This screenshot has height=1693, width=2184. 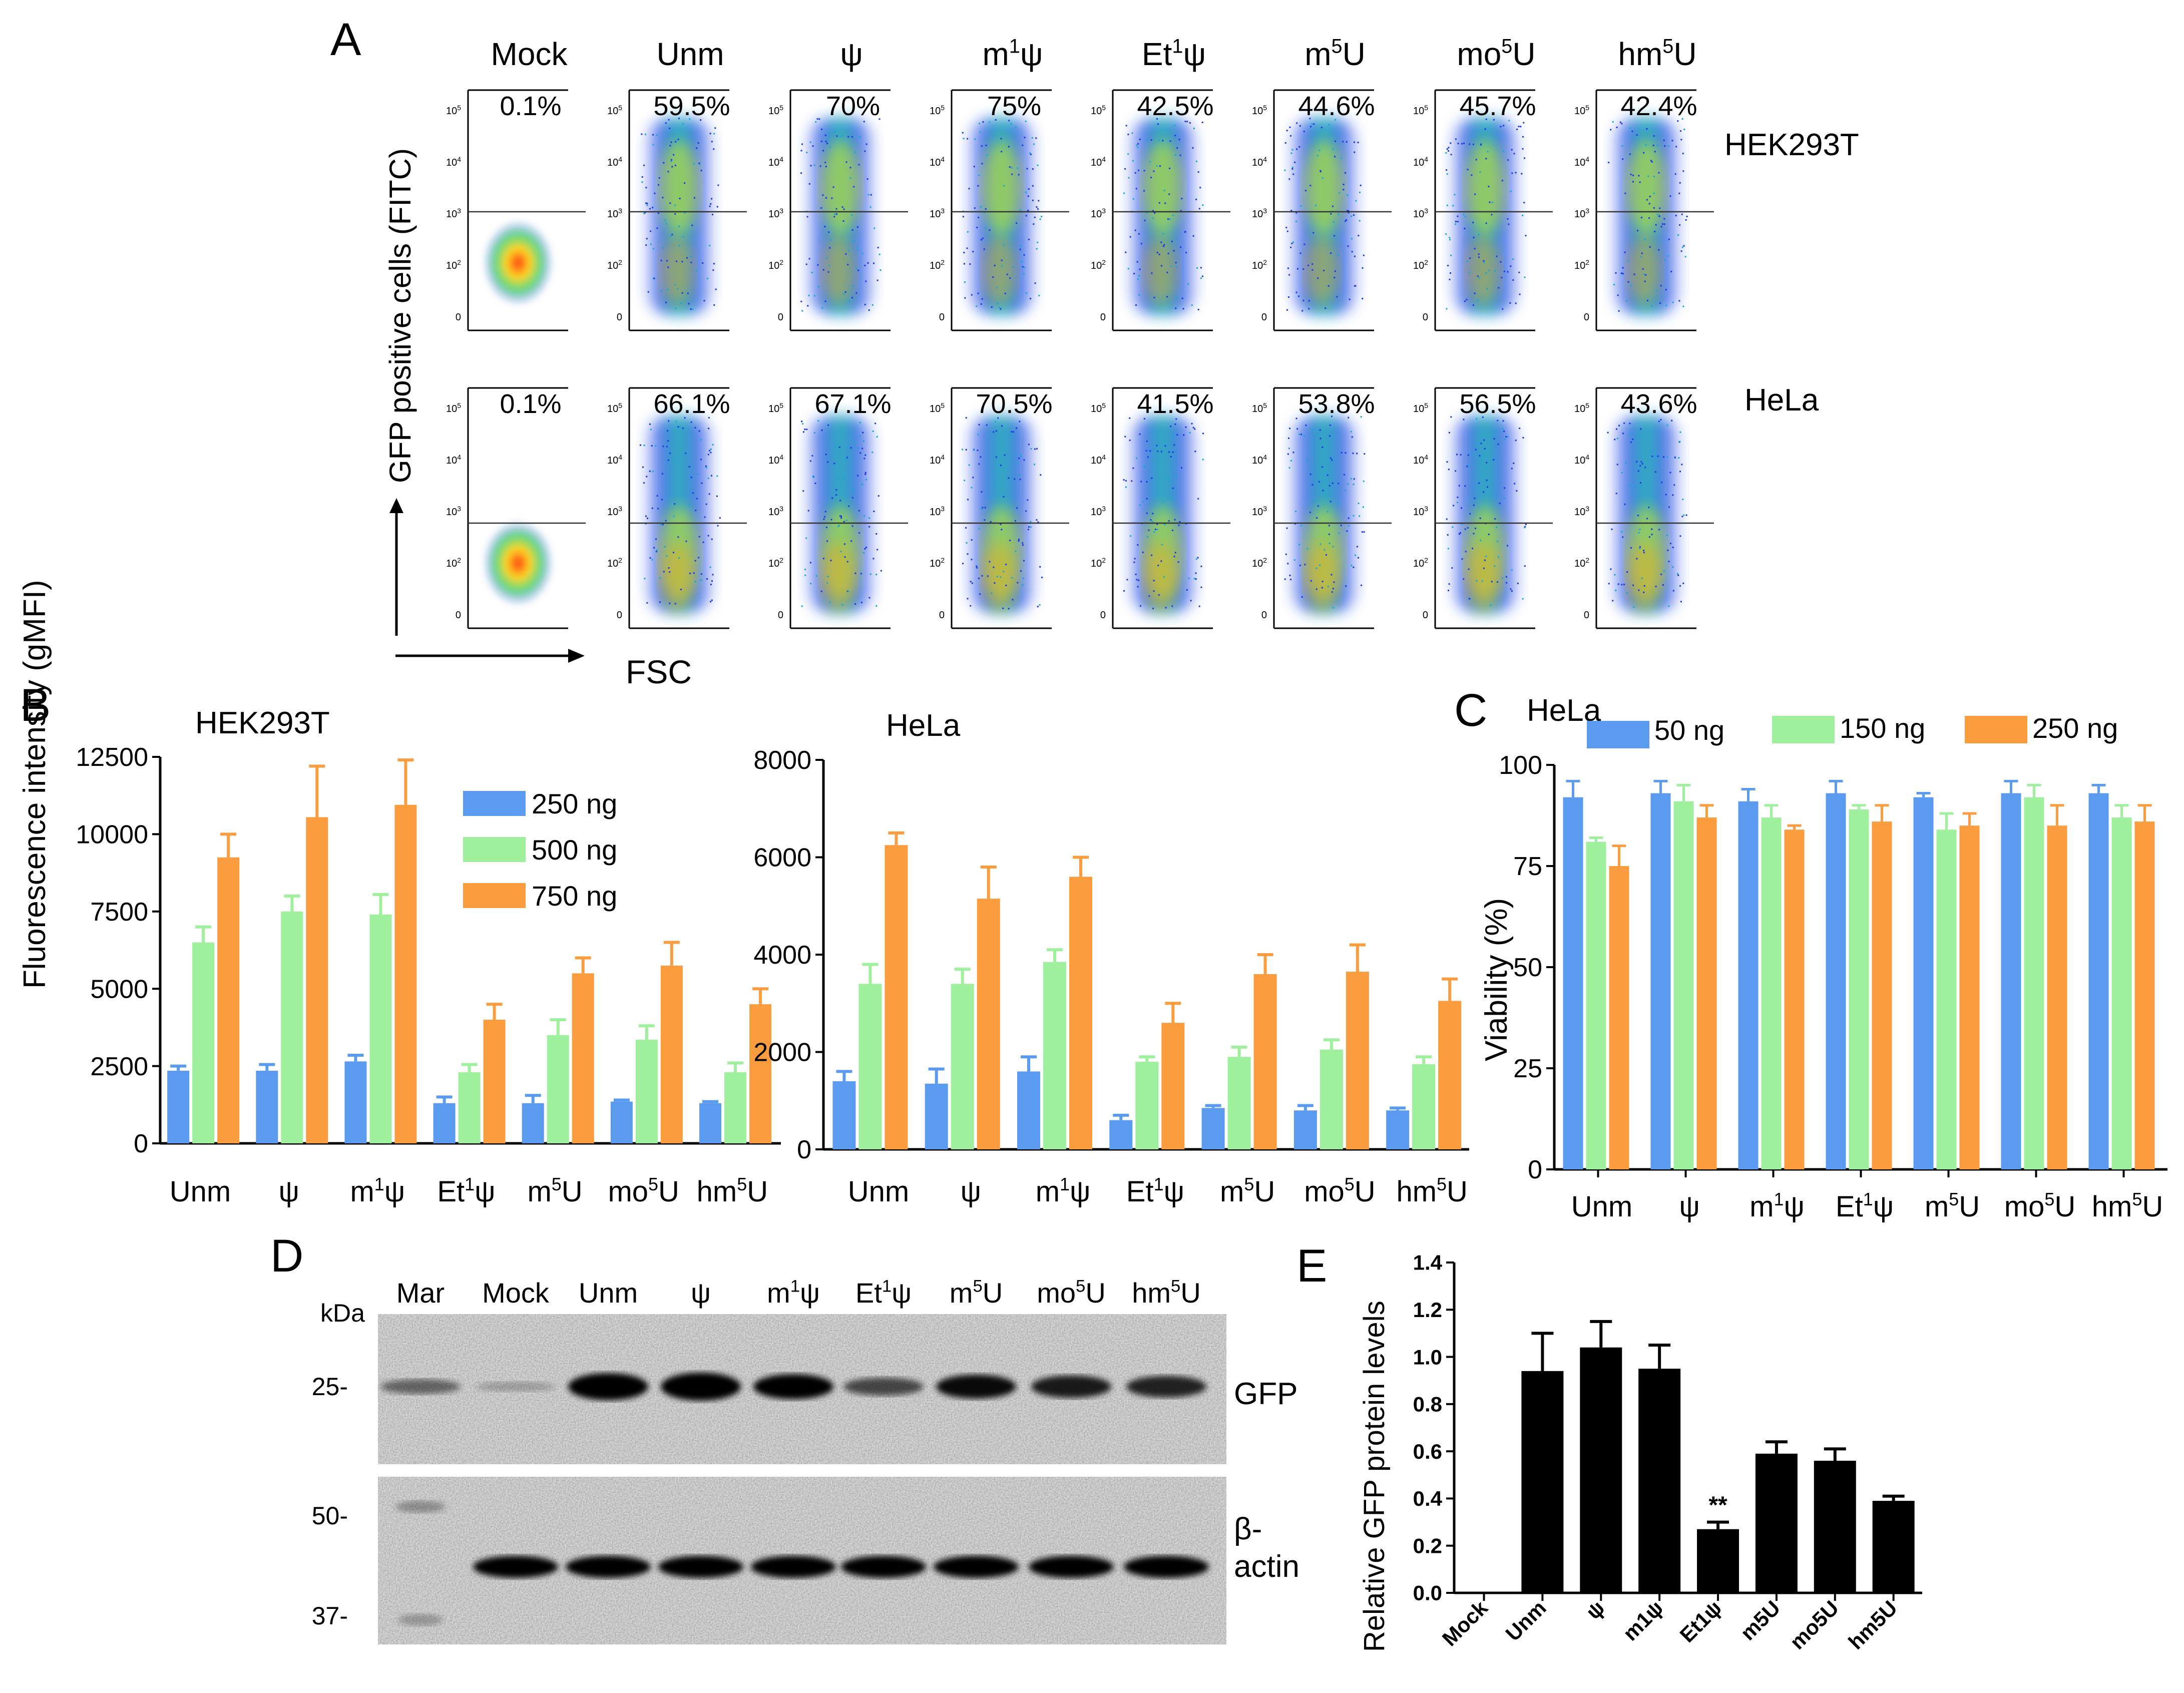 I want to click on x-tick-label: m5U, so click(x=1247, y=1191).